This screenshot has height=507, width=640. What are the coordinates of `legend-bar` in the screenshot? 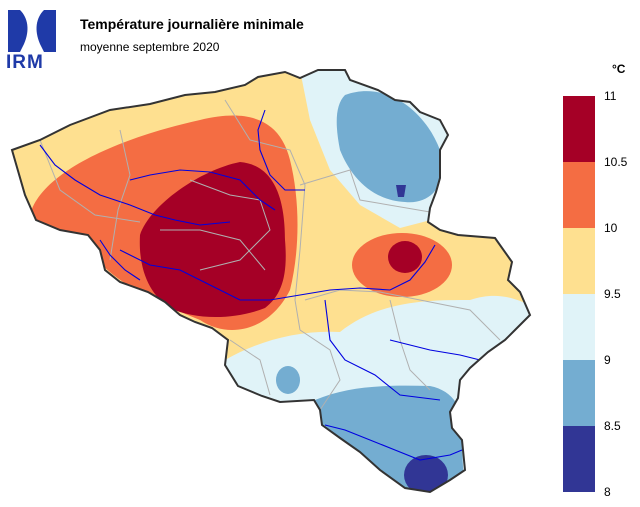 It's located at (579, 294).